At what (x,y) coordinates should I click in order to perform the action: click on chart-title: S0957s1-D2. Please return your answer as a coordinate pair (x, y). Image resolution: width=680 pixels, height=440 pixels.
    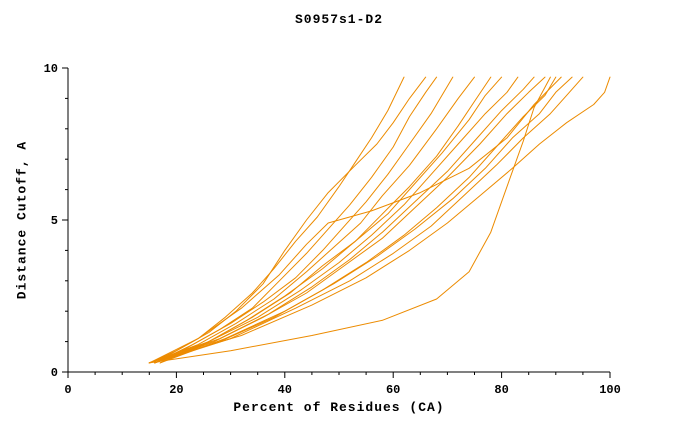
    Looking at the image, I should click on (339, 19).